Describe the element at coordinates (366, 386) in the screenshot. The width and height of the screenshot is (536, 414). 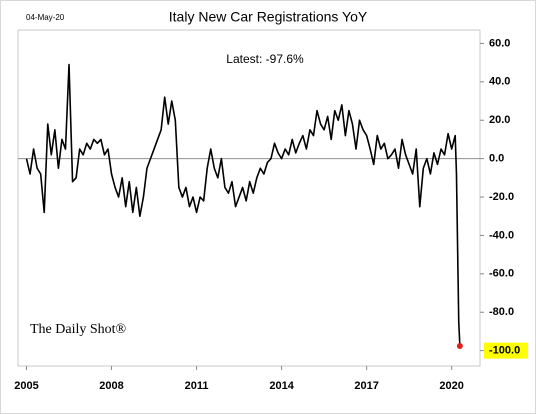
I see `x-tick-label: 2017` at that location.